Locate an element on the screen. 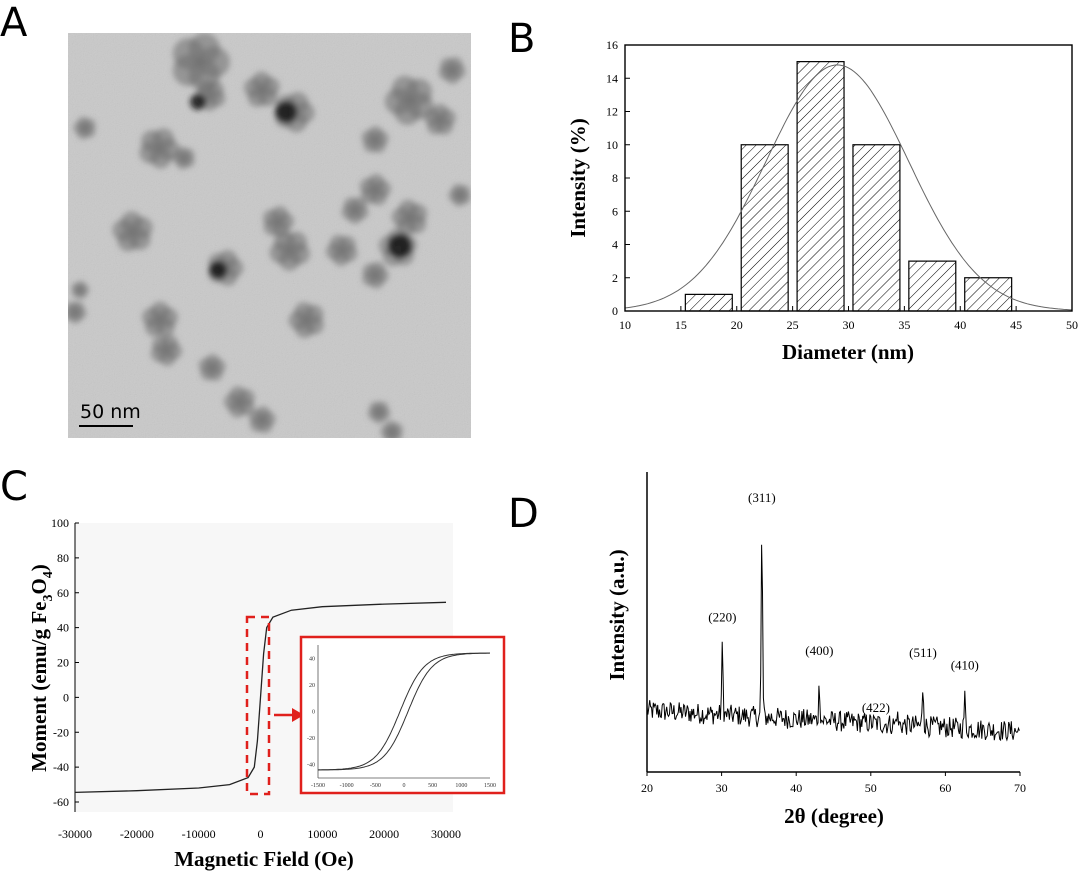 Image resolution: width=1080 pixels, height=874 pixels. inset-x-tick-label: 500 is located at coordinates (432, 786).